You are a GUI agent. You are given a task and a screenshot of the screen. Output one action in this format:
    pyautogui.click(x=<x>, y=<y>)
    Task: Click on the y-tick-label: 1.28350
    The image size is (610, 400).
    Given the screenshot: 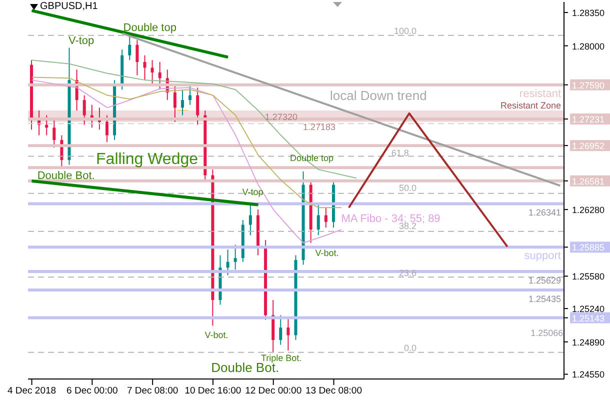 What is the action you would take?
    pyautogui.click(x=588, y=13)
    